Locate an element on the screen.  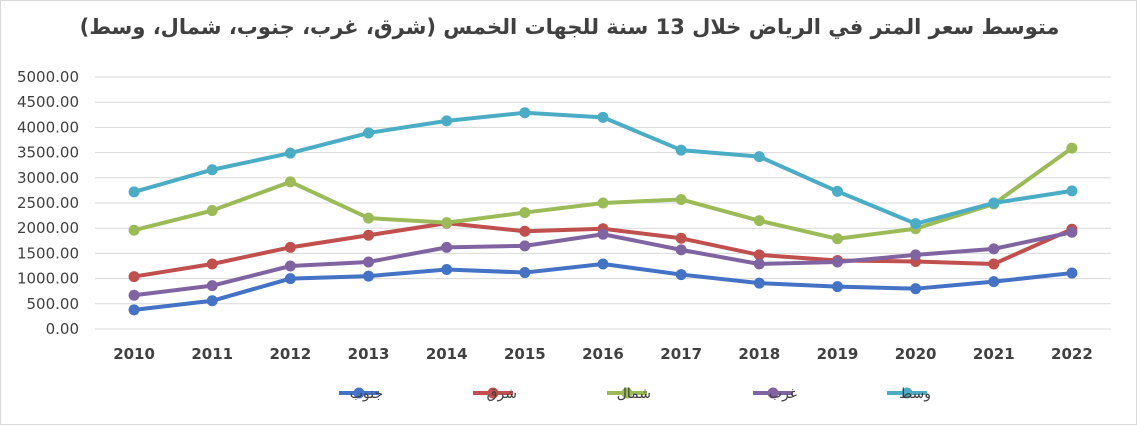
y-tick-label: 2500.00 is located at coordinates (48, 203).